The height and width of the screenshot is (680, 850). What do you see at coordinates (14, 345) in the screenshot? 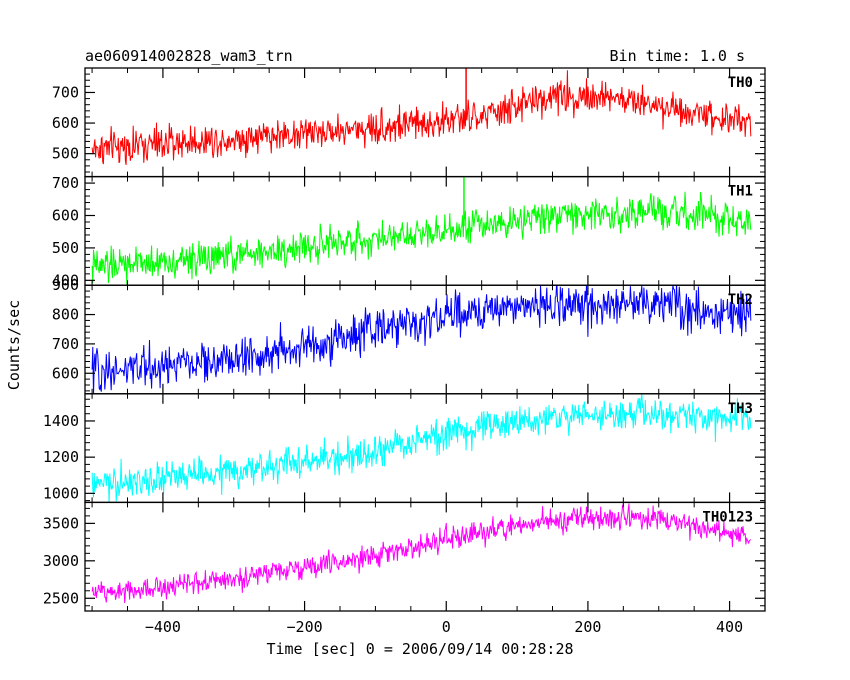
I see `y-axis-label: Counts/sec` at bounding box center [14, 345].